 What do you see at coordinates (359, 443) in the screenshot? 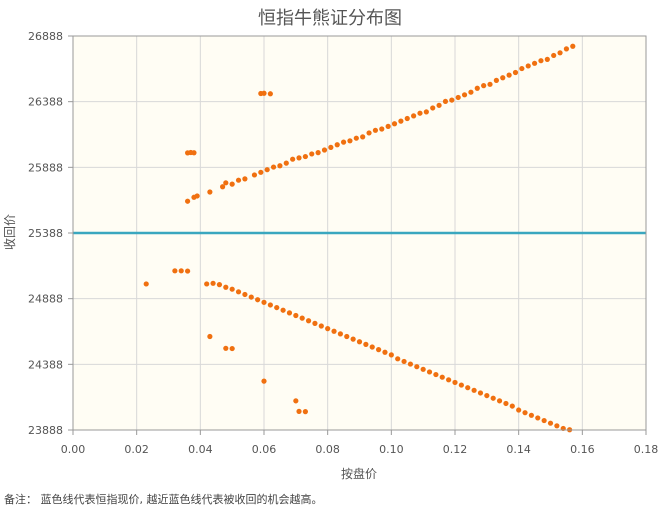
I see `x-axis: 0.00 0.02 0.04 0.06 0.08 0.10 0.12 0.14 0.16 0.18` at bounding box center [359, 443].